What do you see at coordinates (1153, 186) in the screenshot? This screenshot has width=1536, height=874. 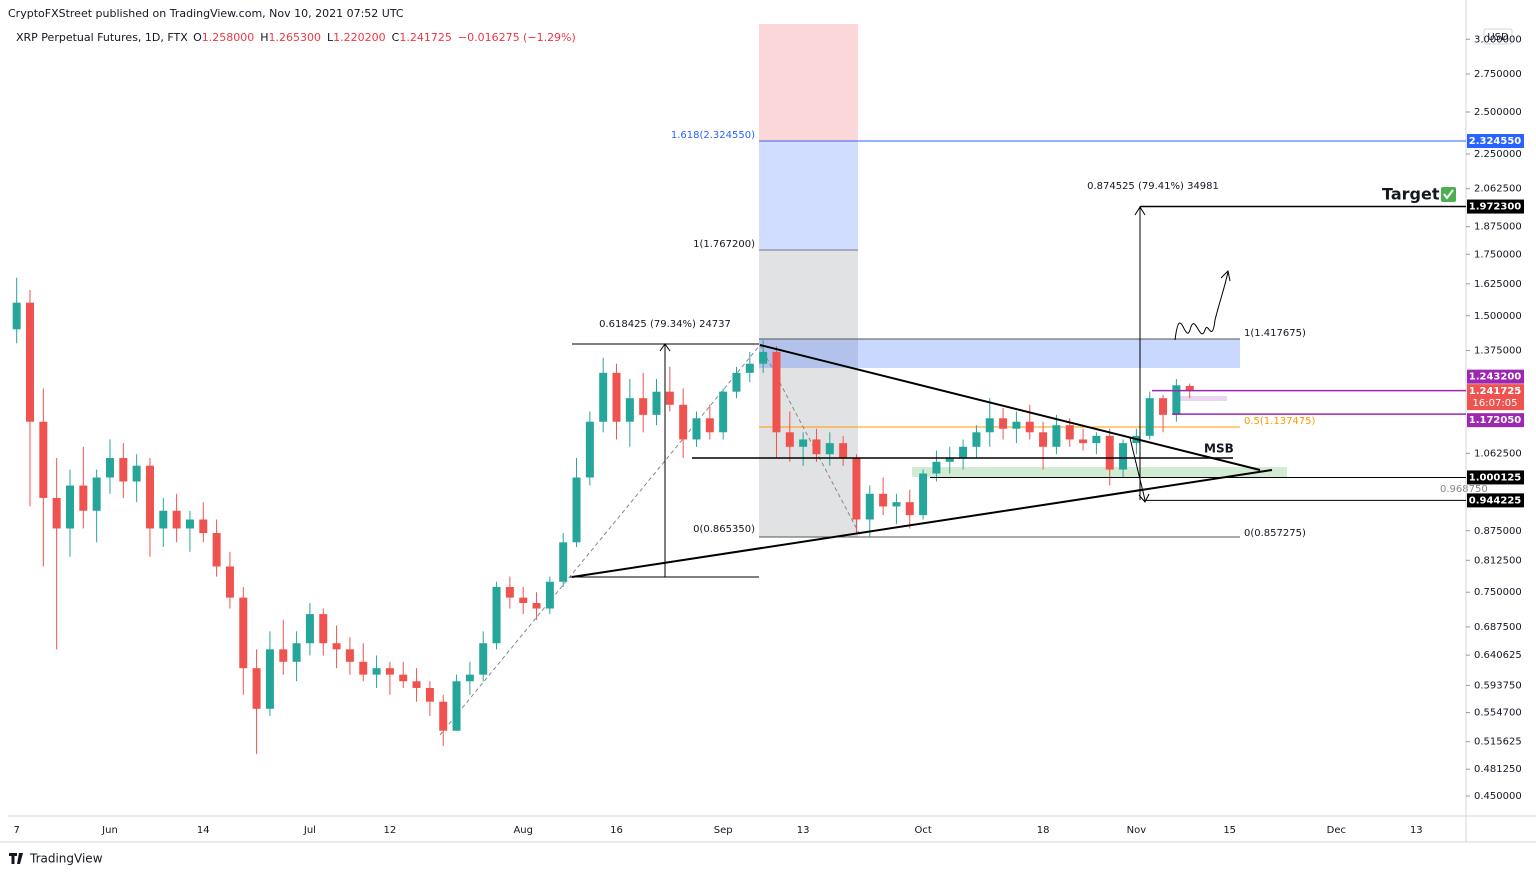 I see `measure-label: 0.874525 (79.41%) 34981` at bounding box center [1153, 186].